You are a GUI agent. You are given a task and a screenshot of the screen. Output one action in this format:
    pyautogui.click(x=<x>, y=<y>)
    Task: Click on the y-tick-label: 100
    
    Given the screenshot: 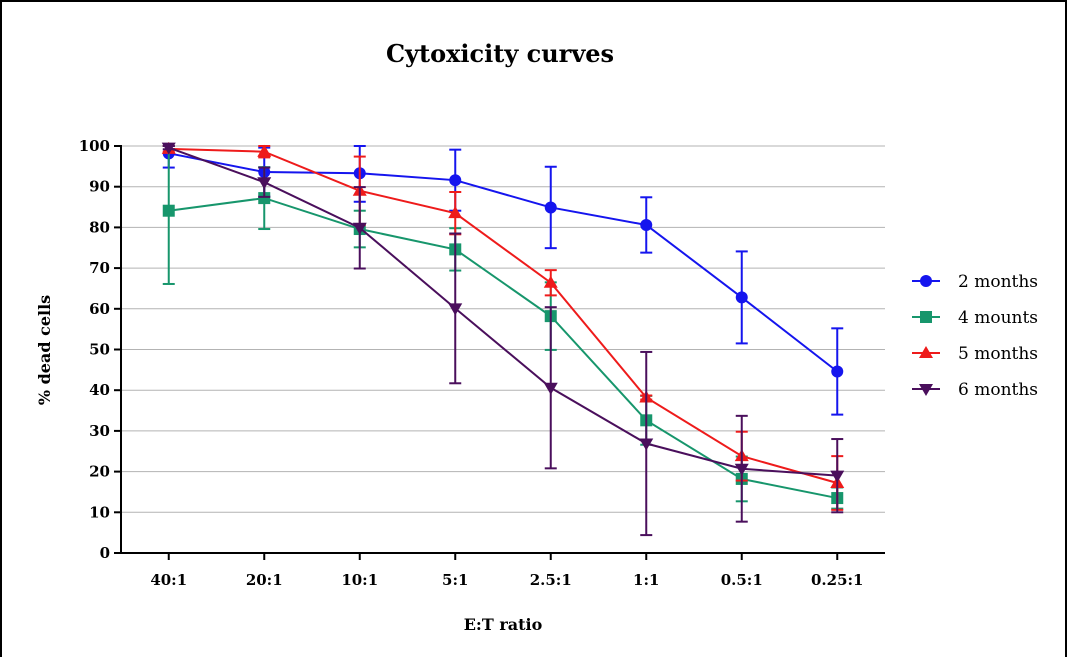 What is the action you would take?
    pyautogui.click(x=94, y=146)
    